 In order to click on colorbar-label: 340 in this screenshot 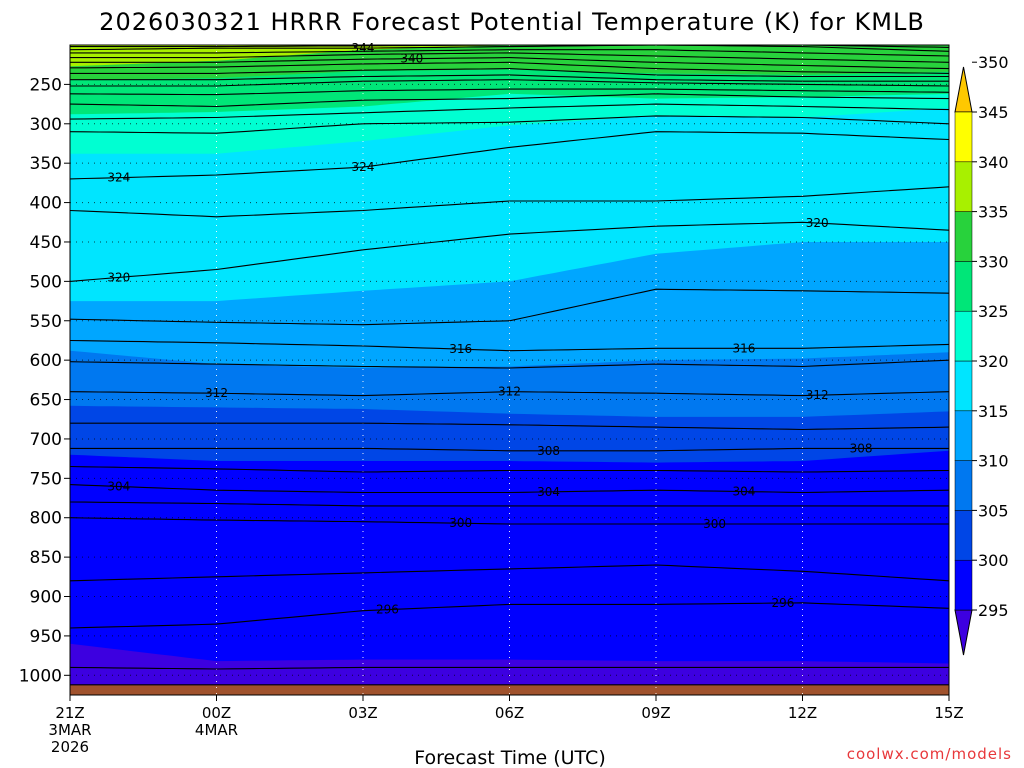, I will do `click(993, 162)`.